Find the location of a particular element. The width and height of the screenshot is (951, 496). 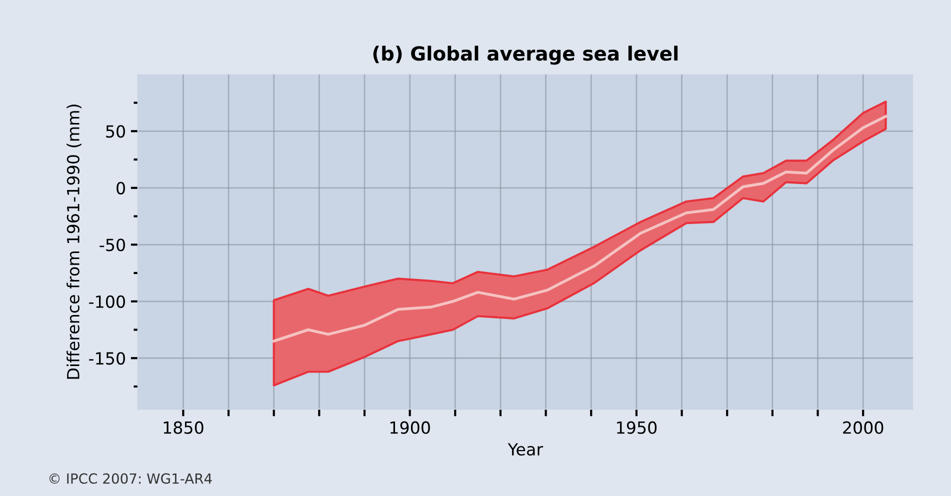

text: © IPCC 2007: WG1-AR4 is located at coordinates (130, 478).